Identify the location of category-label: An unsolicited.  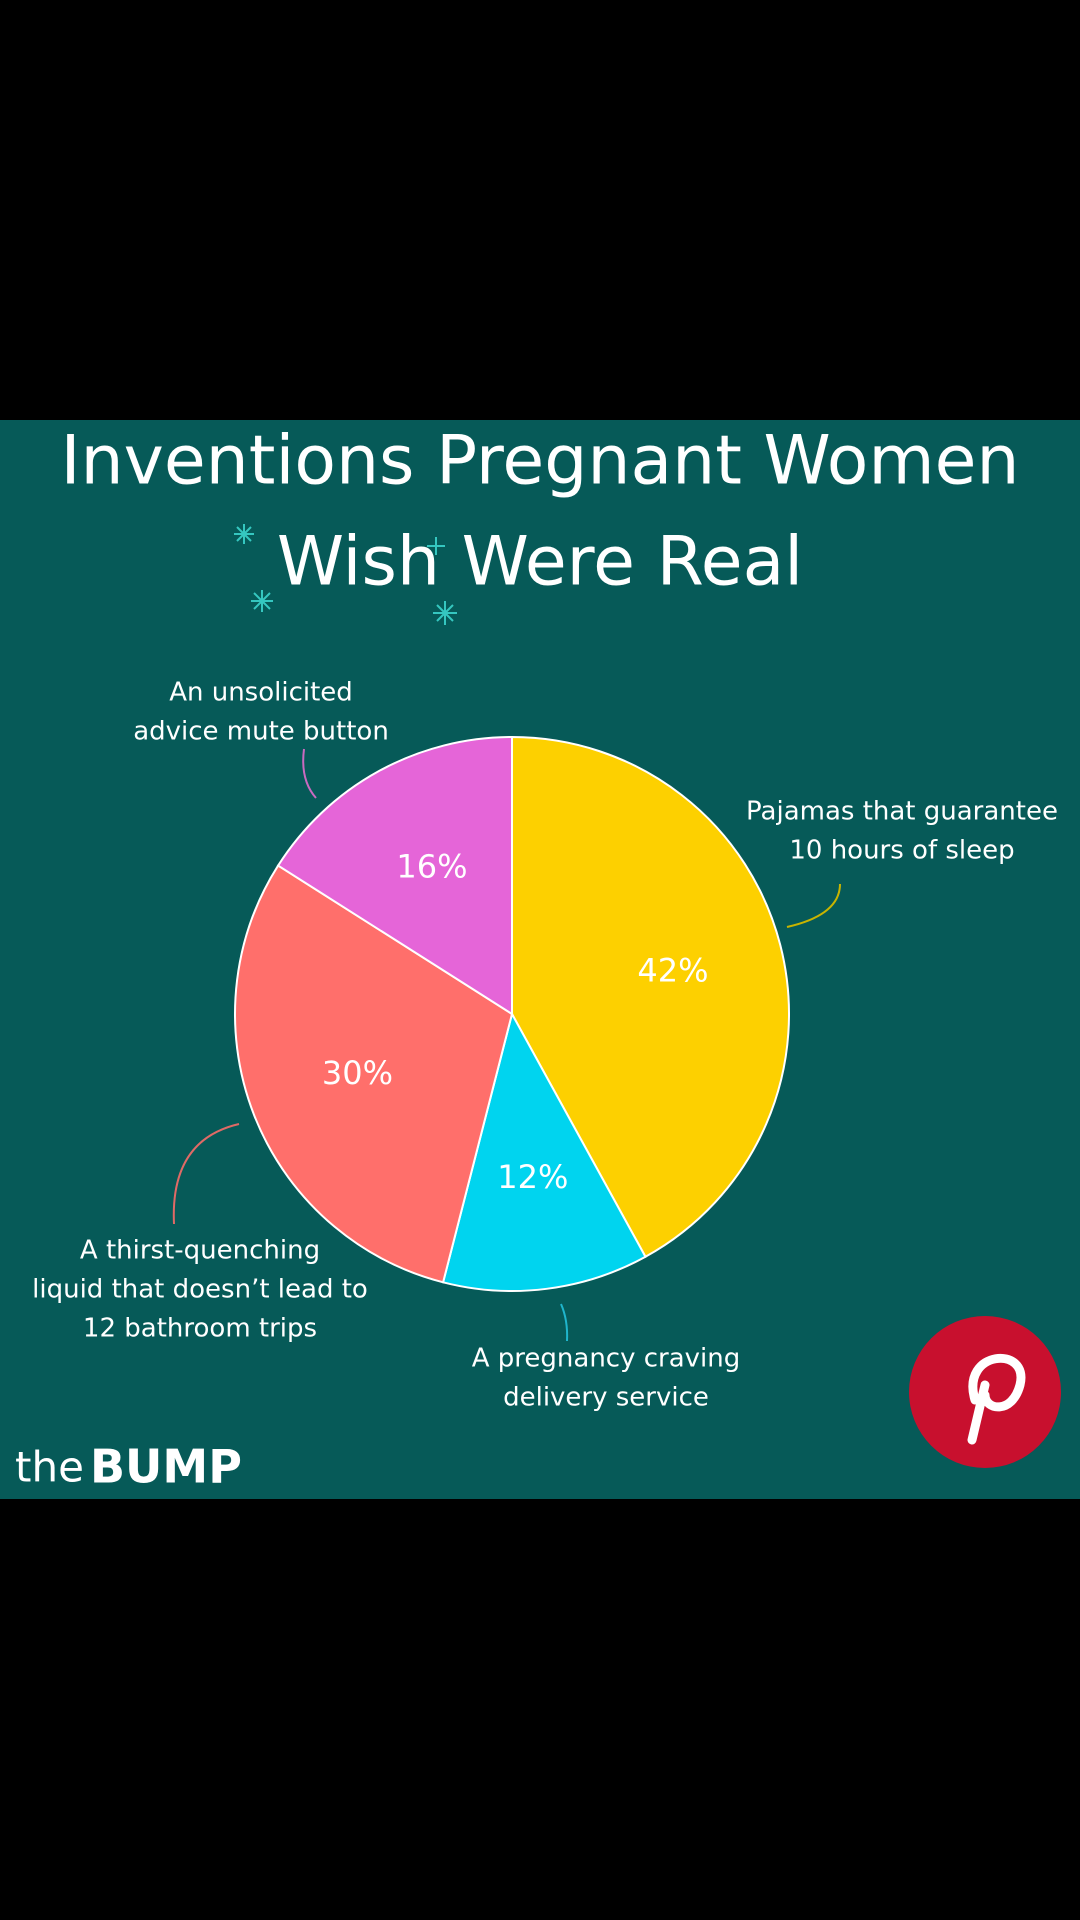
(261, 693).